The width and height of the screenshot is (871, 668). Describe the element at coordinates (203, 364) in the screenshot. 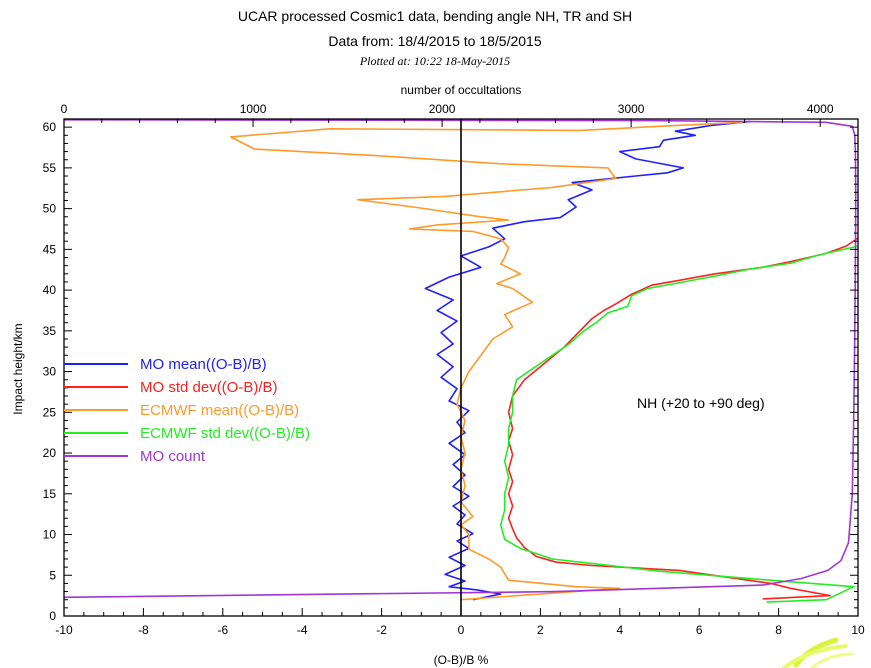

I see `legend-label: MO mean((O-B)/B)` at that location.